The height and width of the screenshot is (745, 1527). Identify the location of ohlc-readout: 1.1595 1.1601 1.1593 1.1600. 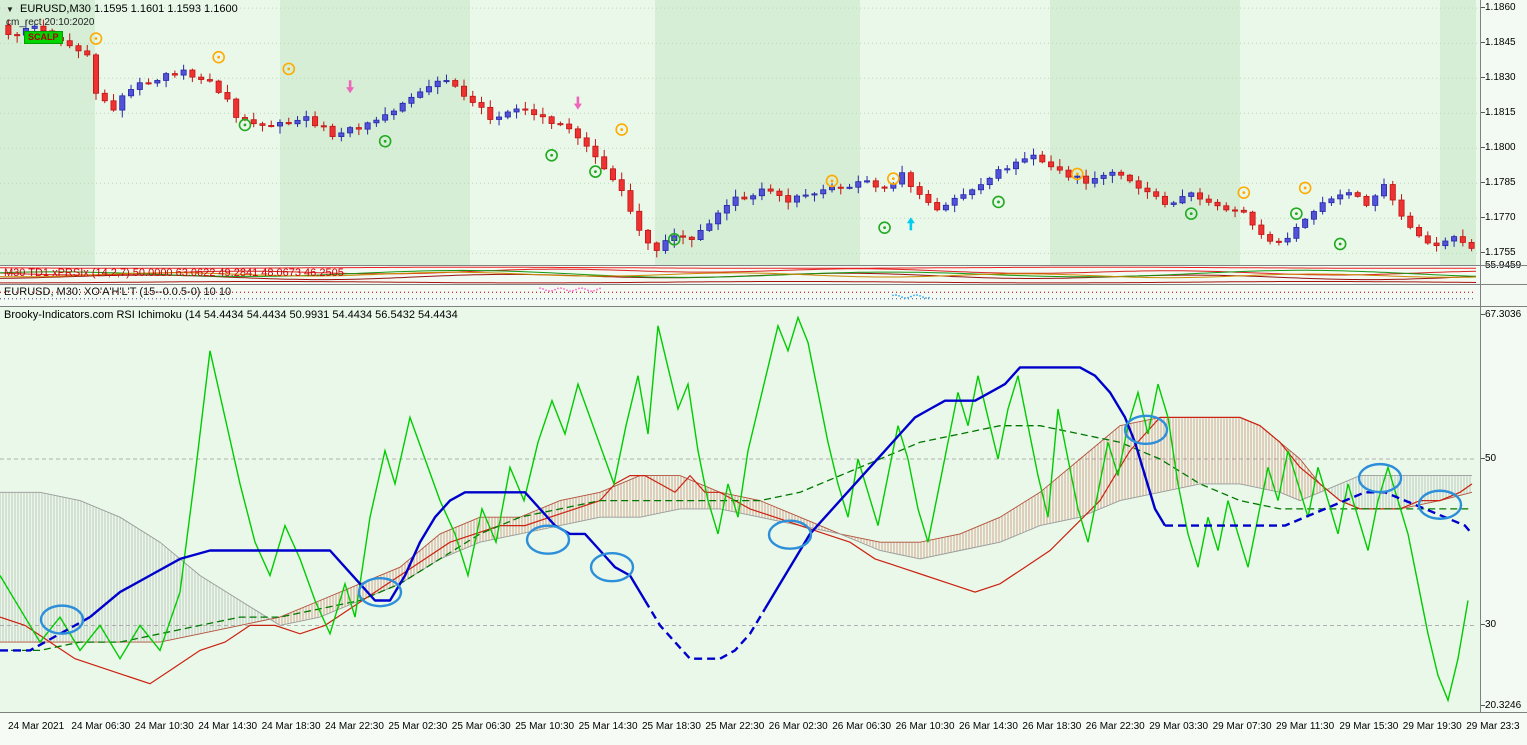
(165, 9).